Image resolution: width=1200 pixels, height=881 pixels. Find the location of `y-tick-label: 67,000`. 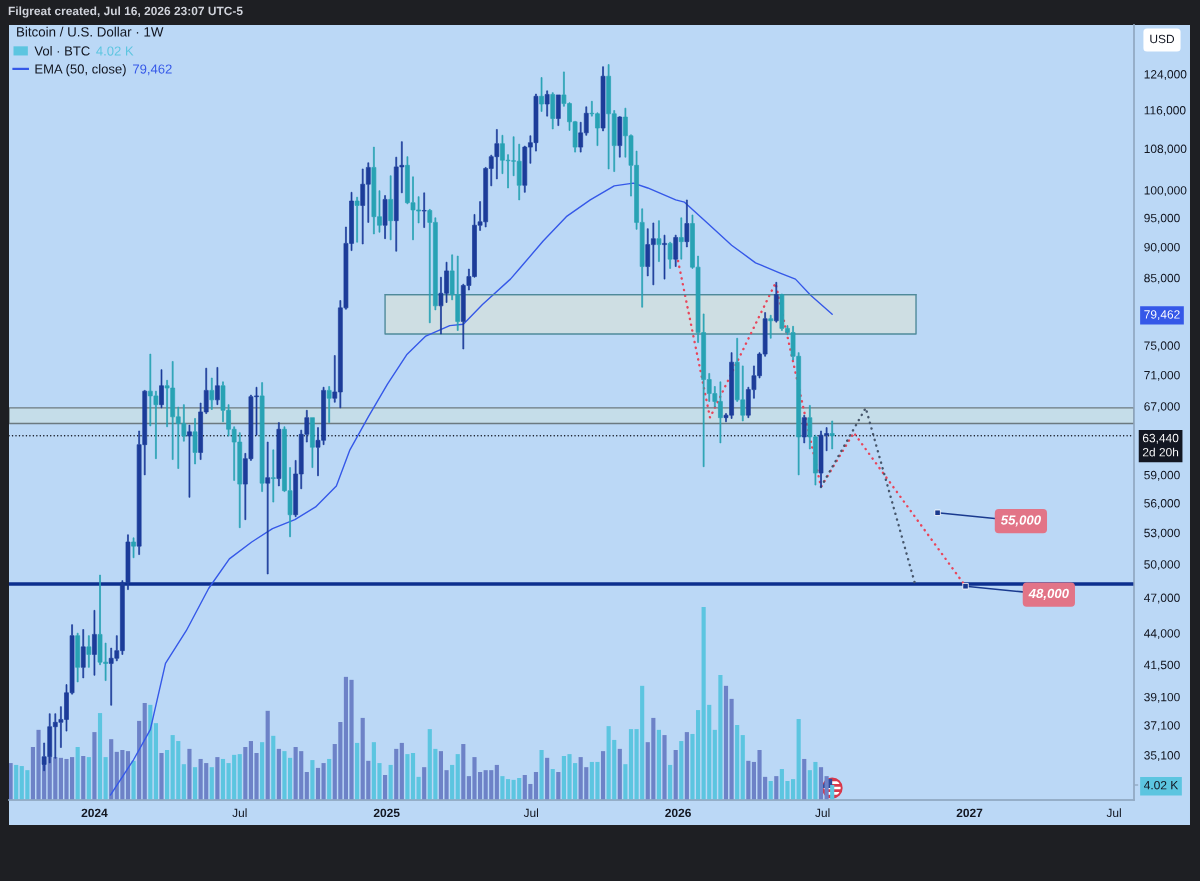

y-tick-label: 67,000 is located at coordinates (1162, 407).